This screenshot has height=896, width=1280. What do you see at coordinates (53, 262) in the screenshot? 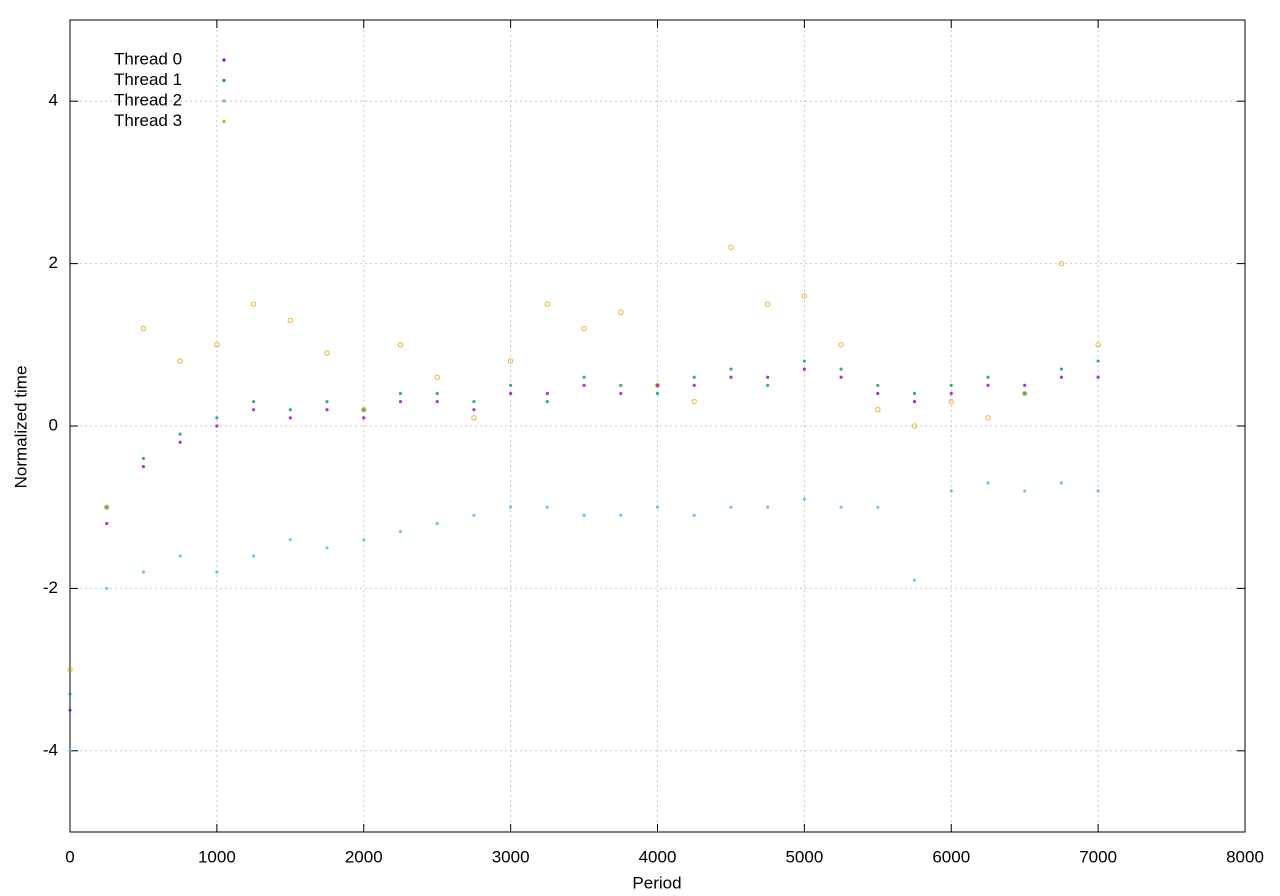
I see `y-tick-label: 2` at bounding box center [53, 262].